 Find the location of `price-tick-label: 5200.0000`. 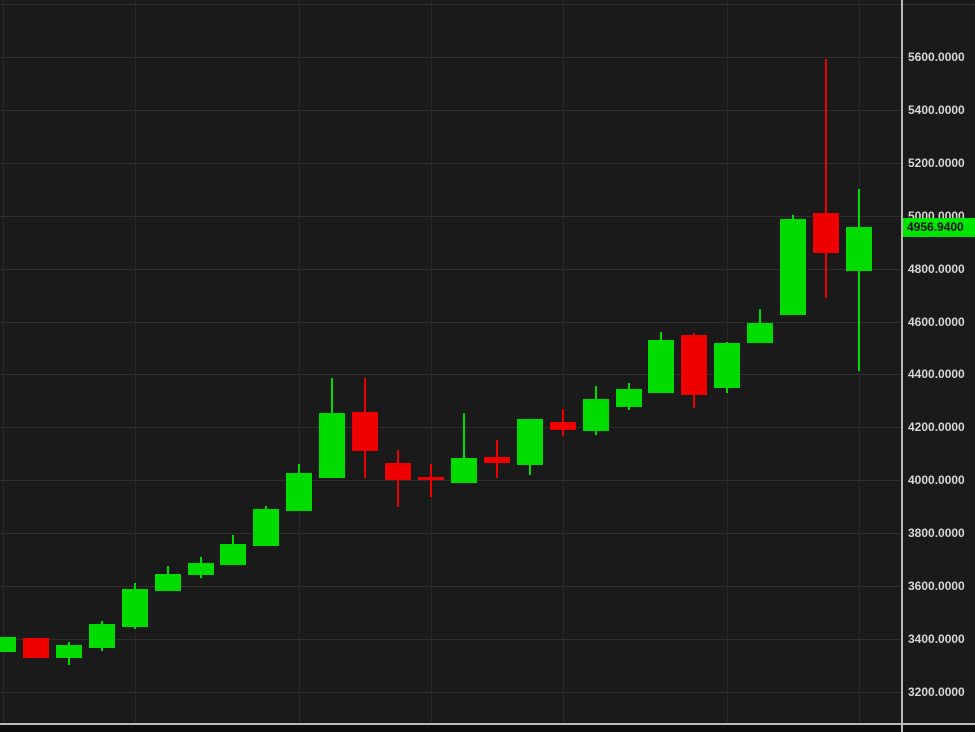

price-tick-label: 5200.0000 is located at coordinates (936, 162).